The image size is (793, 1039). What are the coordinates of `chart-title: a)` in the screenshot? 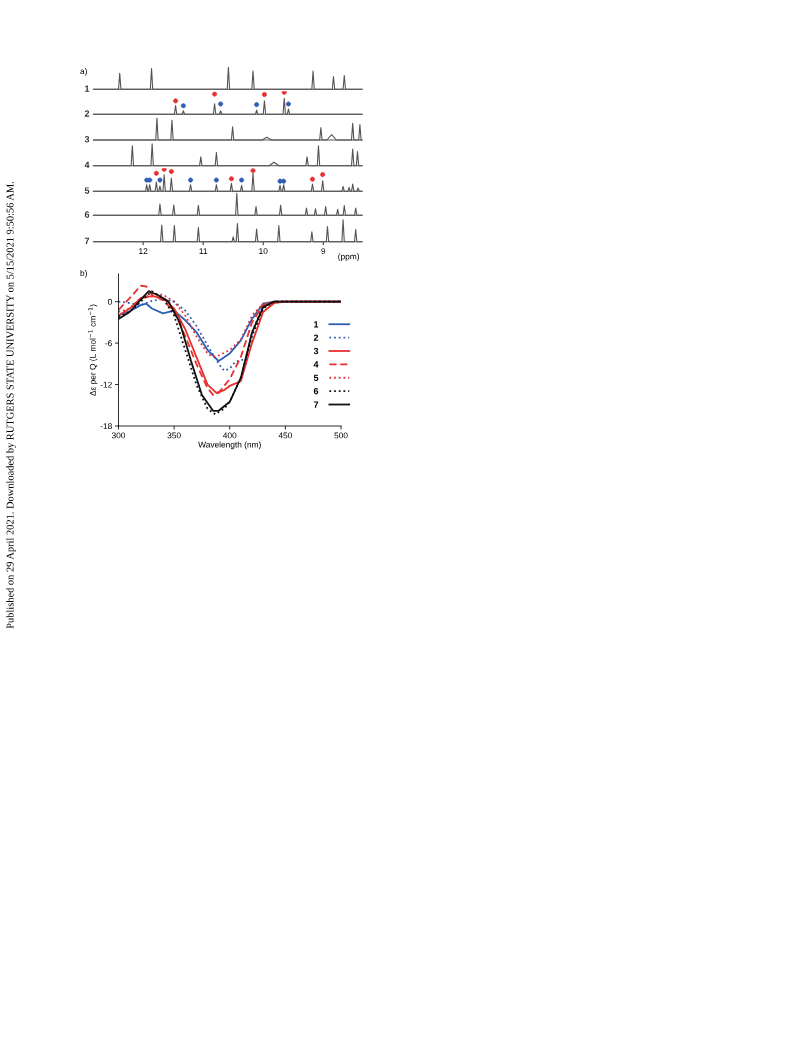 It's located at (83, 72).